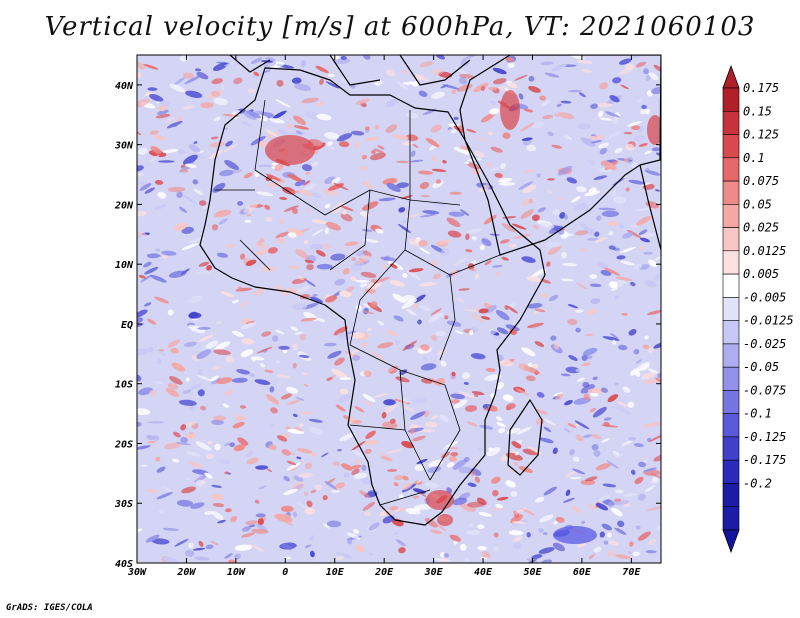 The height and width of the screenshot is (618, 800). What do you see at coordinates (764, 390) in the screenshot?
I see `colorbar-label: -0.075` at bounding box center [764, 390].